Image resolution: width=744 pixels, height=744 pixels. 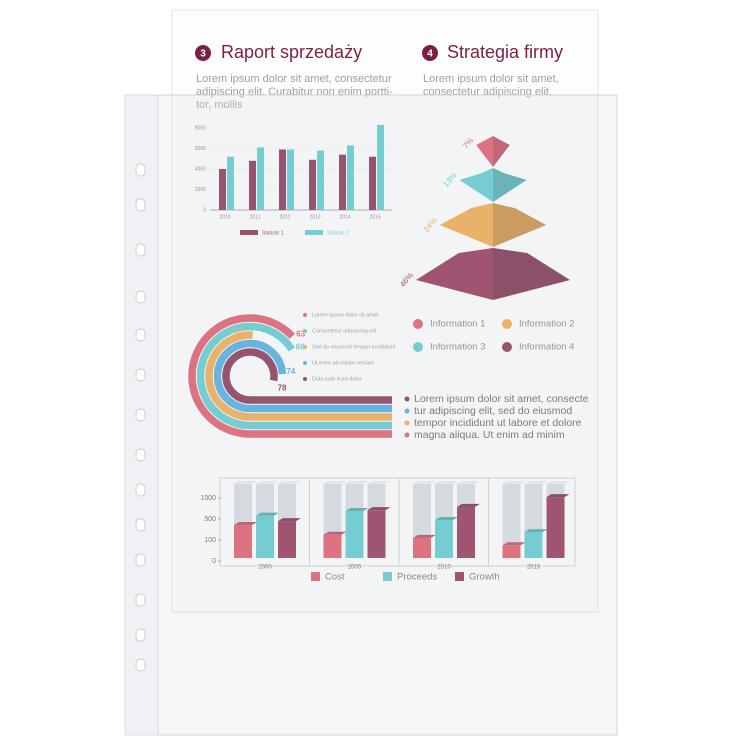 I want to click on section-text: Lorem ipsum dolor sit amet, consectetur, so click(x=294, y=79).